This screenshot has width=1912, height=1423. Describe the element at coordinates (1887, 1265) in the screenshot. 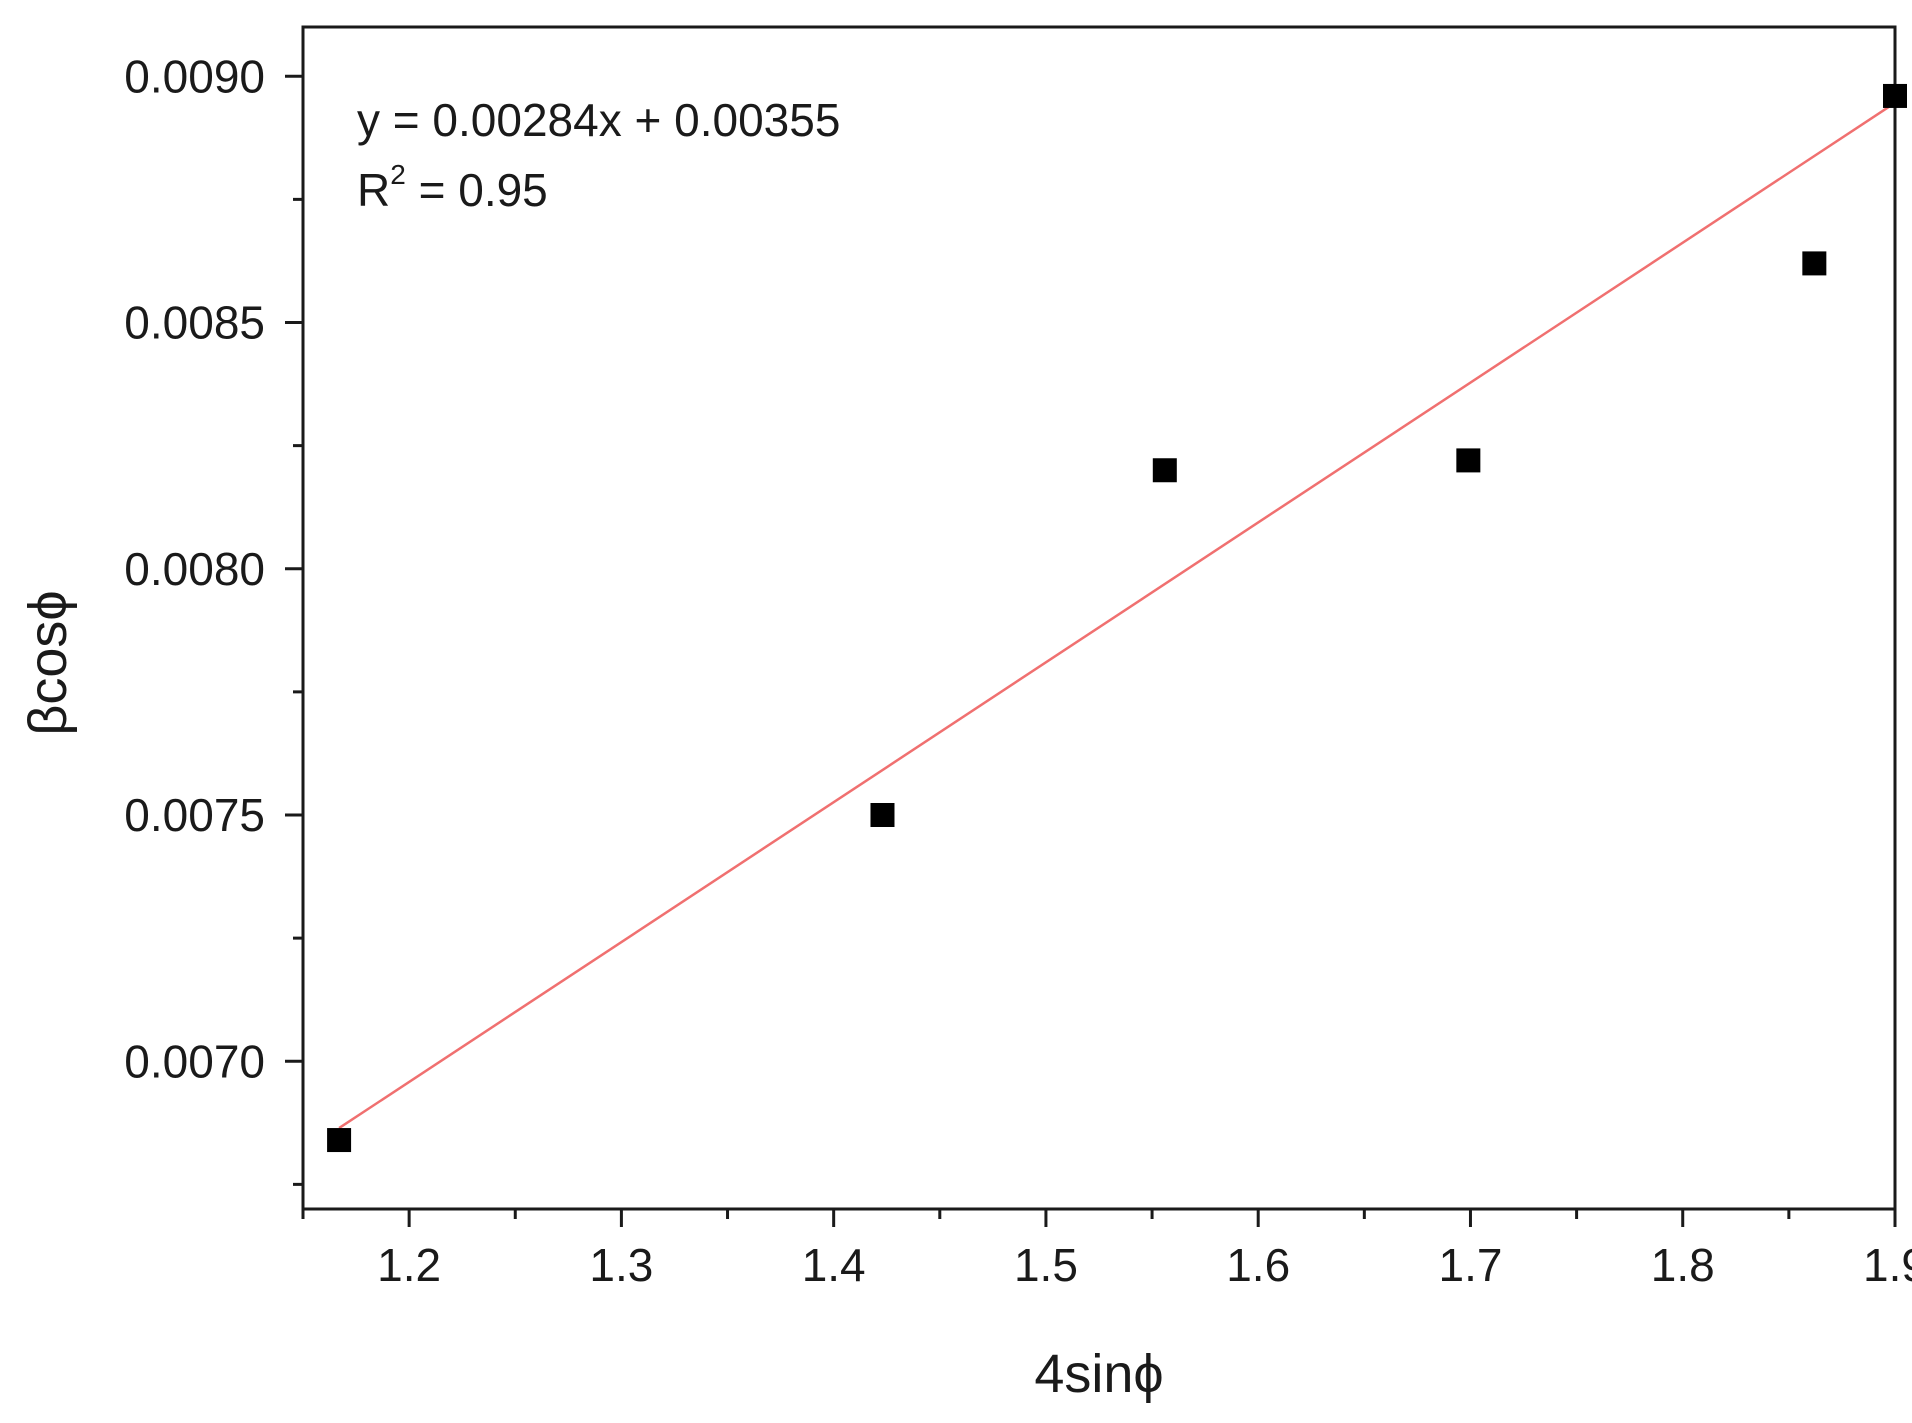

I see `x-tick-label: 1.9` at that location.